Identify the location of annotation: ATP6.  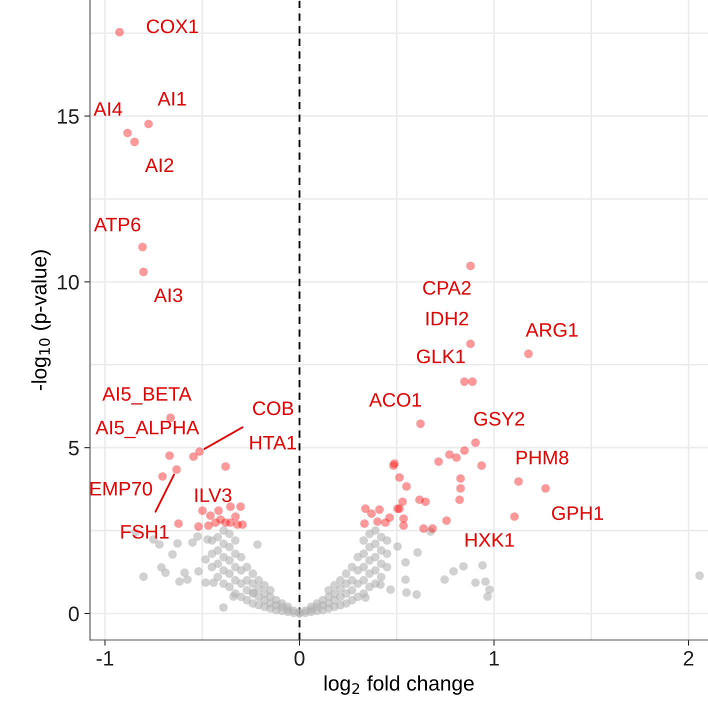
(117, 225).